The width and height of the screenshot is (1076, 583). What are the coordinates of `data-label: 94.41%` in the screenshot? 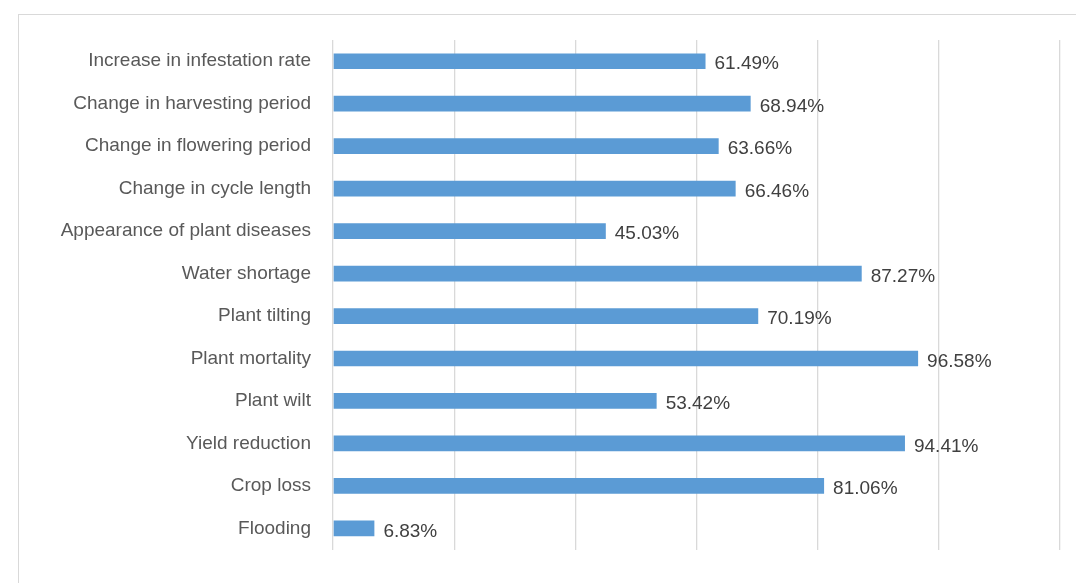 It's located at (946, 445).